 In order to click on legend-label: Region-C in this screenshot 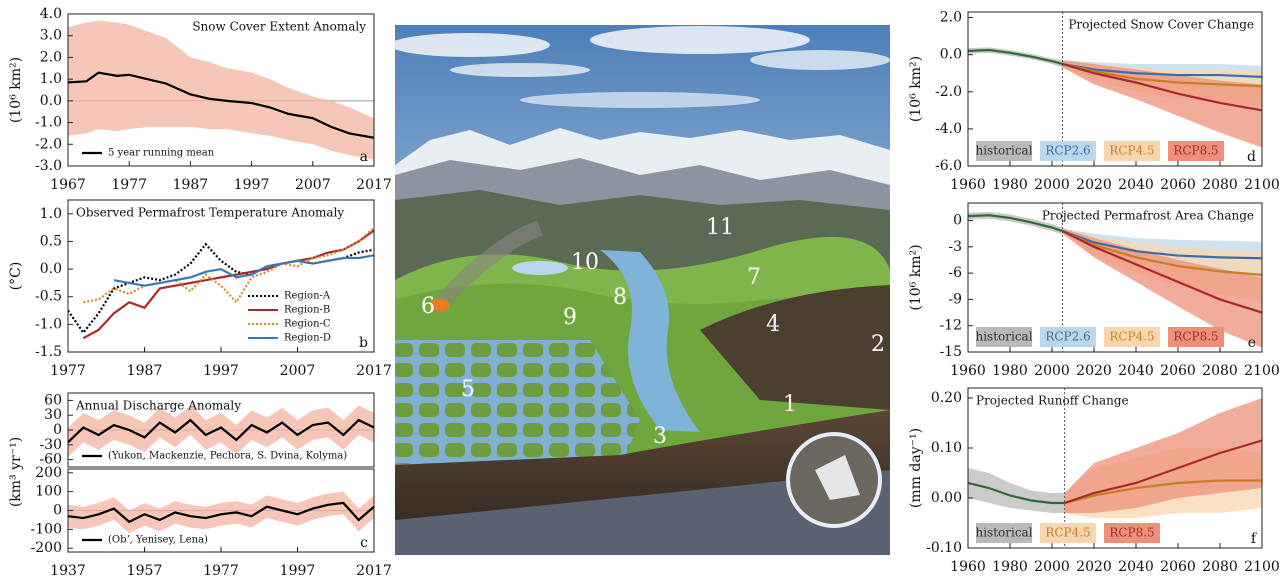, I will do `click(307, 324)`.